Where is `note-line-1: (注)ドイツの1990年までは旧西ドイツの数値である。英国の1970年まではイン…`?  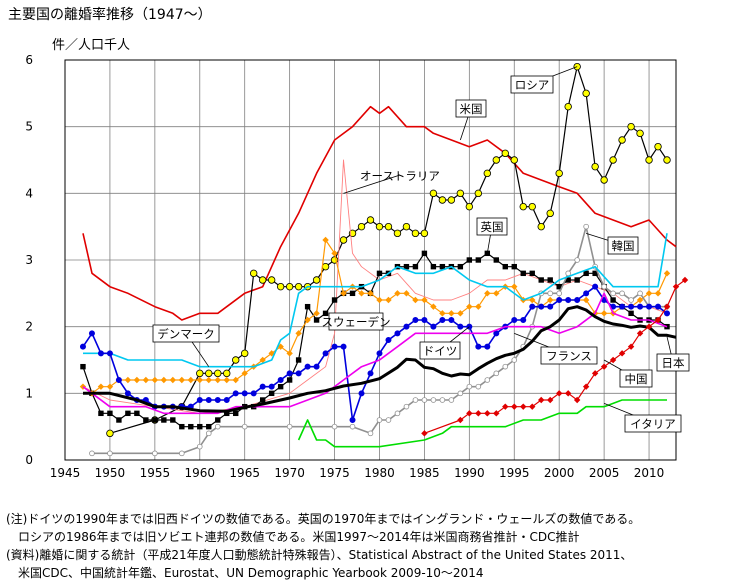
note-line-1: (注)ドイツの1990年までは旧西ドイツの数値である。英国の1970年まではイン… is located at coordinates (323, 519).